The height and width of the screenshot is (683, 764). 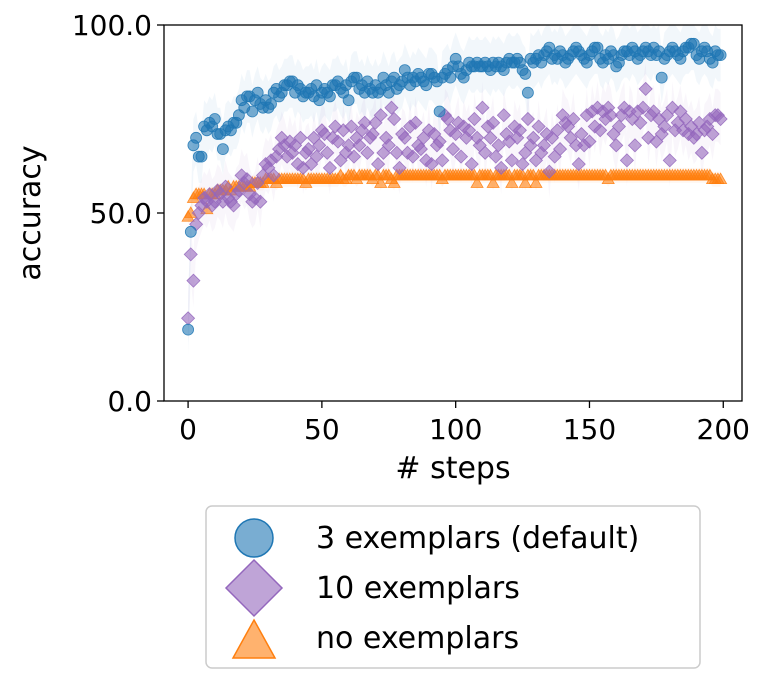 I want to click on x-tick-label: 150, so click(x=589, y=429).